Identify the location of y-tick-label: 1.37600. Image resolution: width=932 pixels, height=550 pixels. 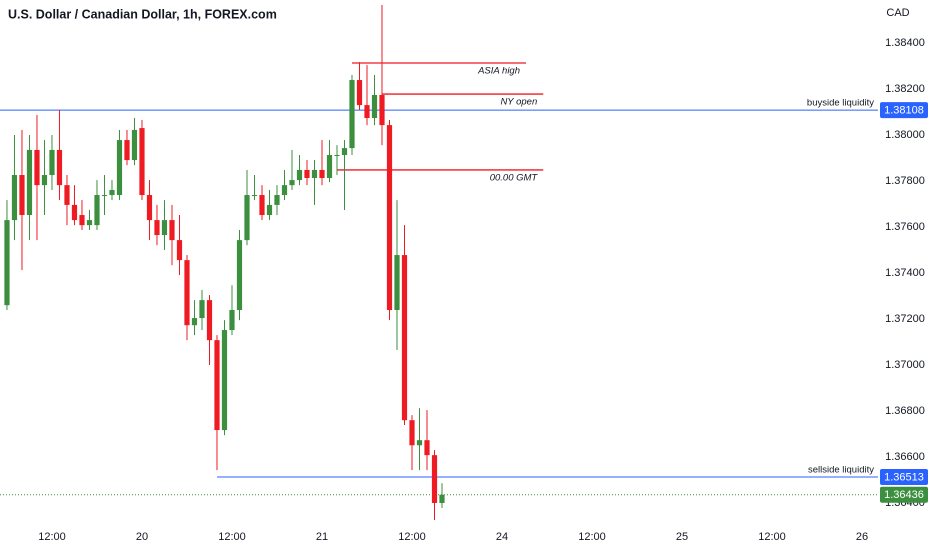
(905, 227).